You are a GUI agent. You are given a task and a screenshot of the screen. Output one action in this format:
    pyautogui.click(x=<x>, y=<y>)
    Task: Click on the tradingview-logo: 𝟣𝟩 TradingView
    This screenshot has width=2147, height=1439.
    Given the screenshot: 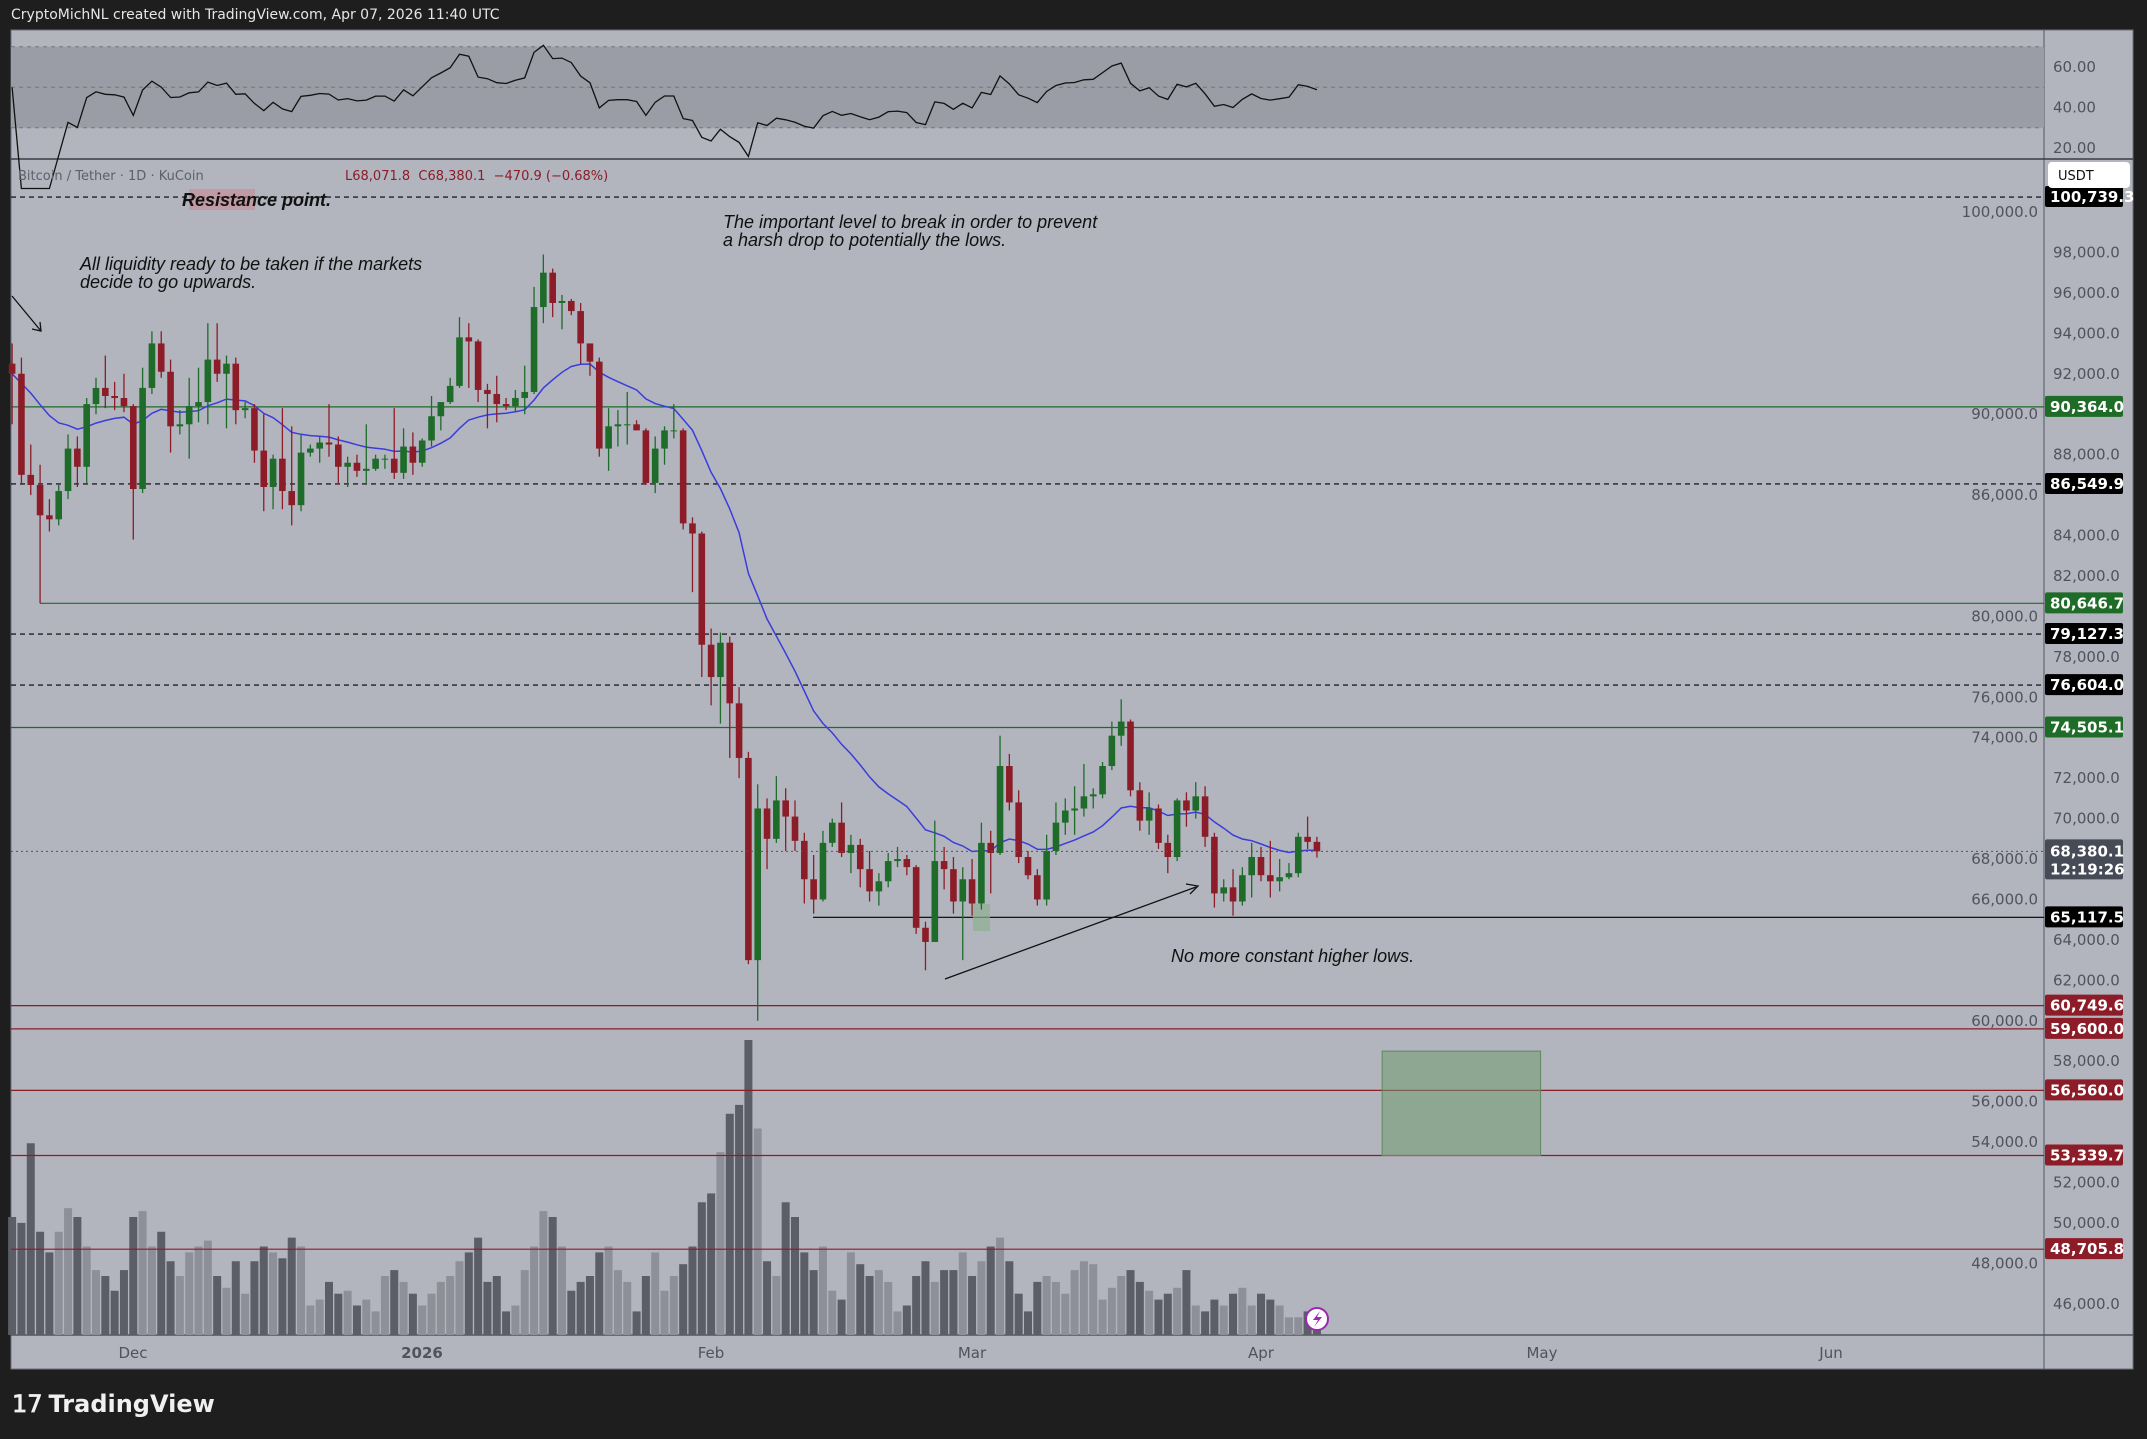 What is the action you would take?
    pyautogui.click(x=113, y=1404)
    